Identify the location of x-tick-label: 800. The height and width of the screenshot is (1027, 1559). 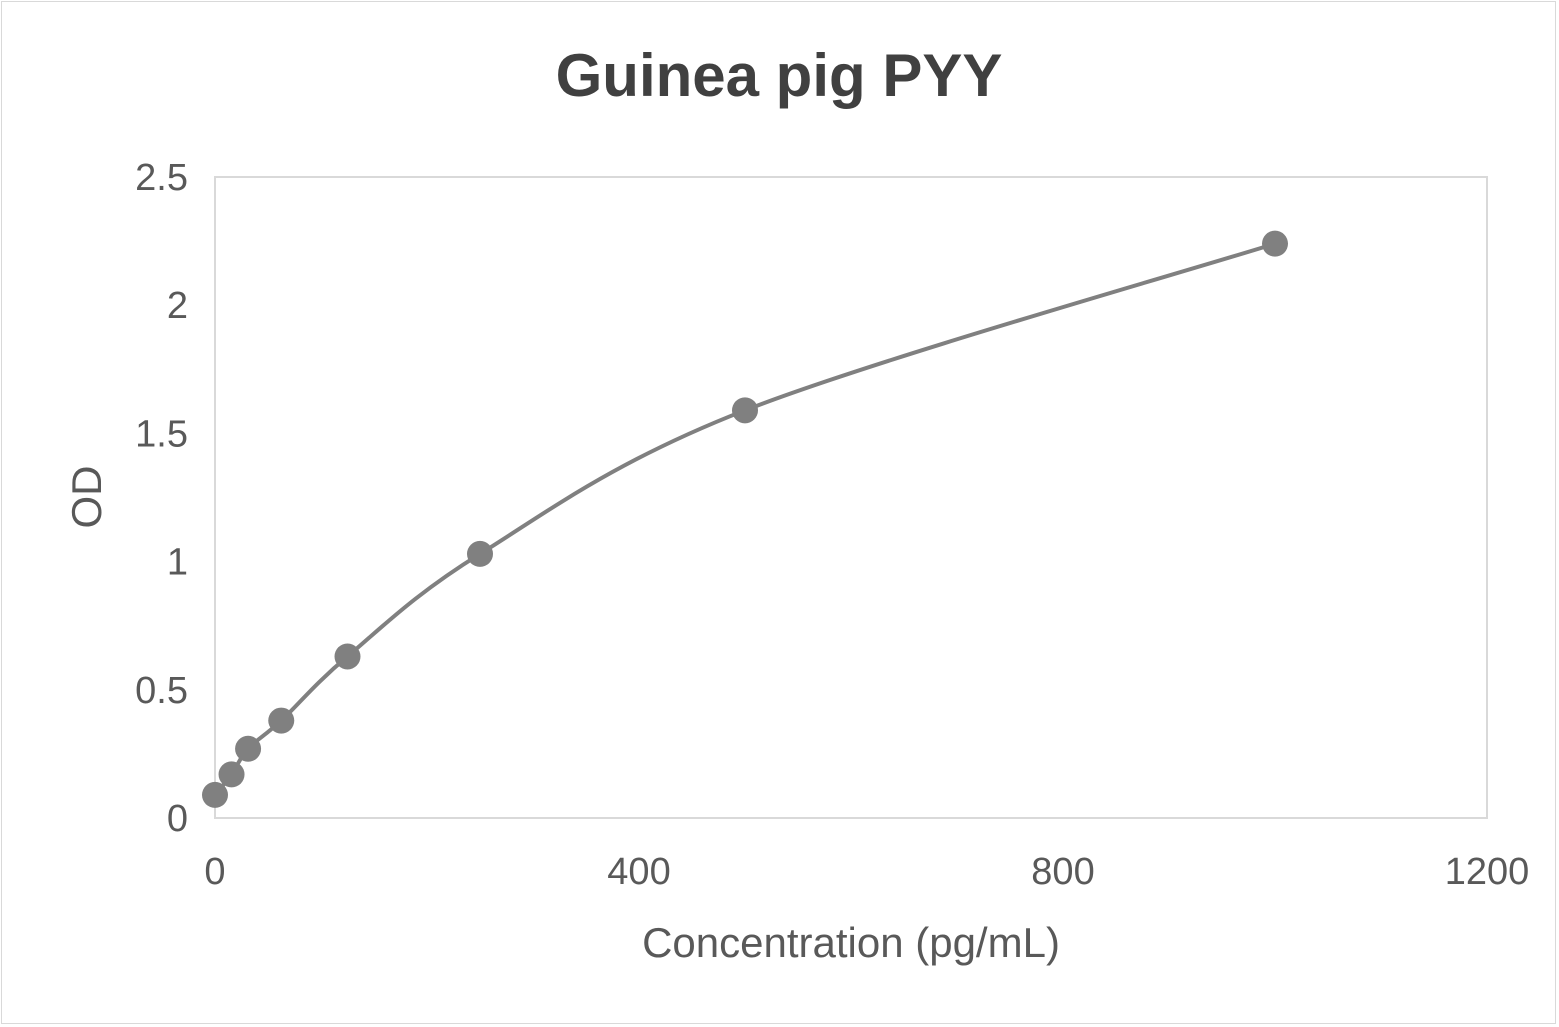
(1062, 872).